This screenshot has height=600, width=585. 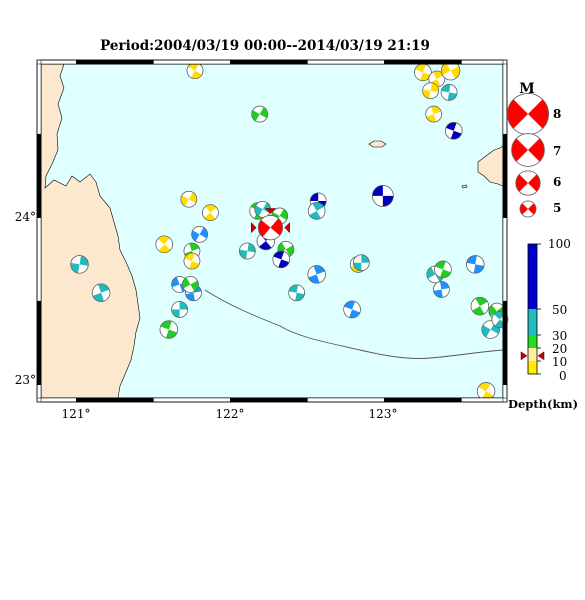 I want to click on depth-tick-20: 20, so click(x=559, y=349).